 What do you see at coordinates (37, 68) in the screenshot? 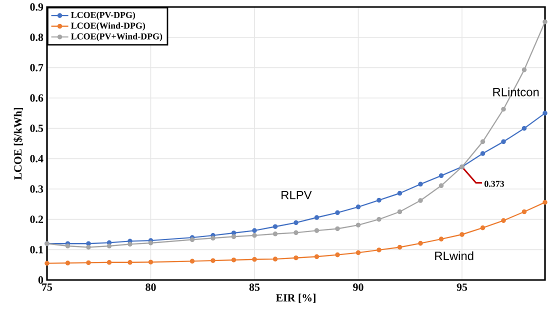
I see `y-tick-label: 0.7` at bounding box center [37, 68].